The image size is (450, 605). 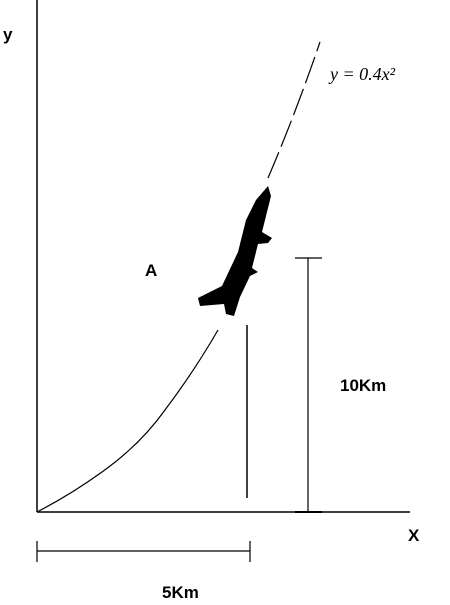 What do you see at coordinates (151, 270) in the screenshot?
I see `point-label: A` at bounding box center [151, 270].